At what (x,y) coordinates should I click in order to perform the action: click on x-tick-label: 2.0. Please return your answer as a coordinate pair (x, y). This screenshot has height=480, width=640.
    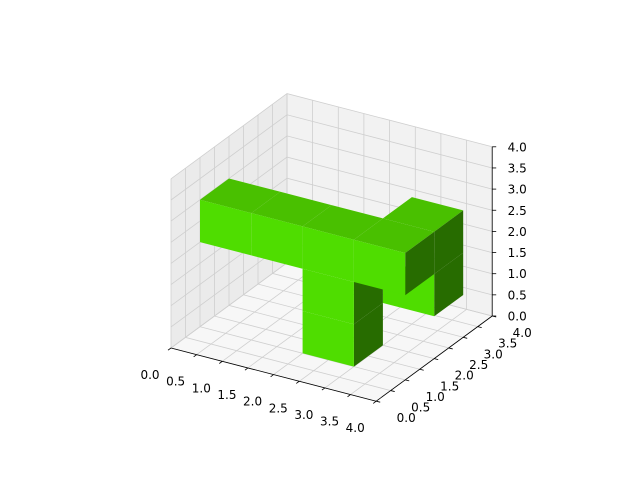
    Looking at the image, I should click on (252, 402).